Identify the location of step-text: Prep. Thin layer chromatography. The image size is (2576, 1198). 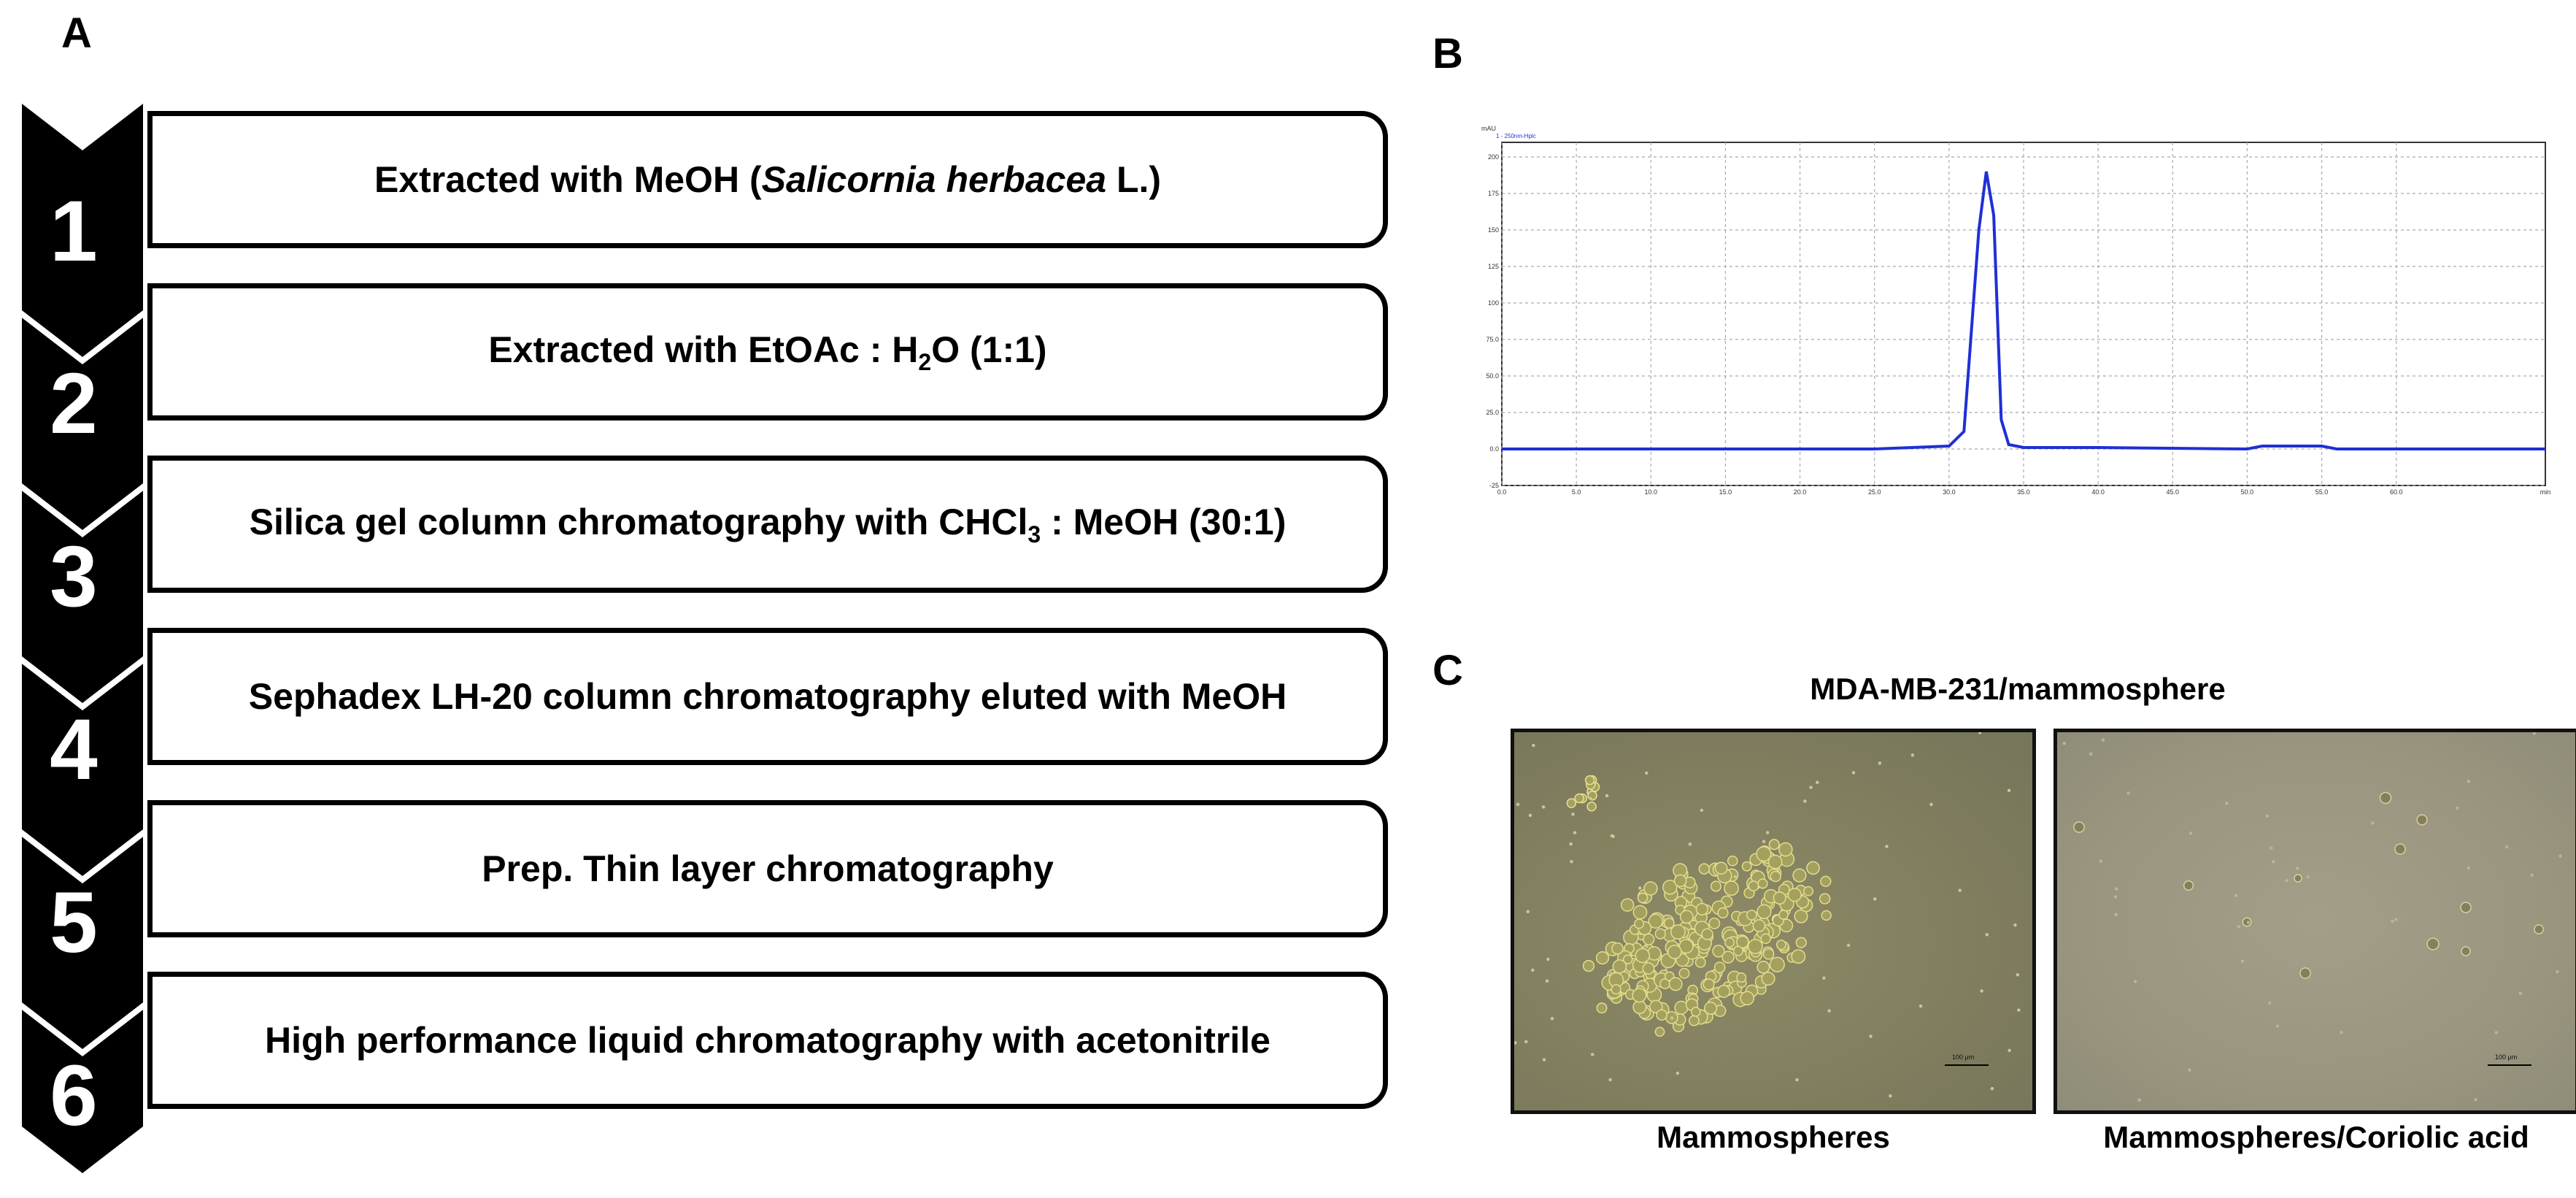
(768, 868).